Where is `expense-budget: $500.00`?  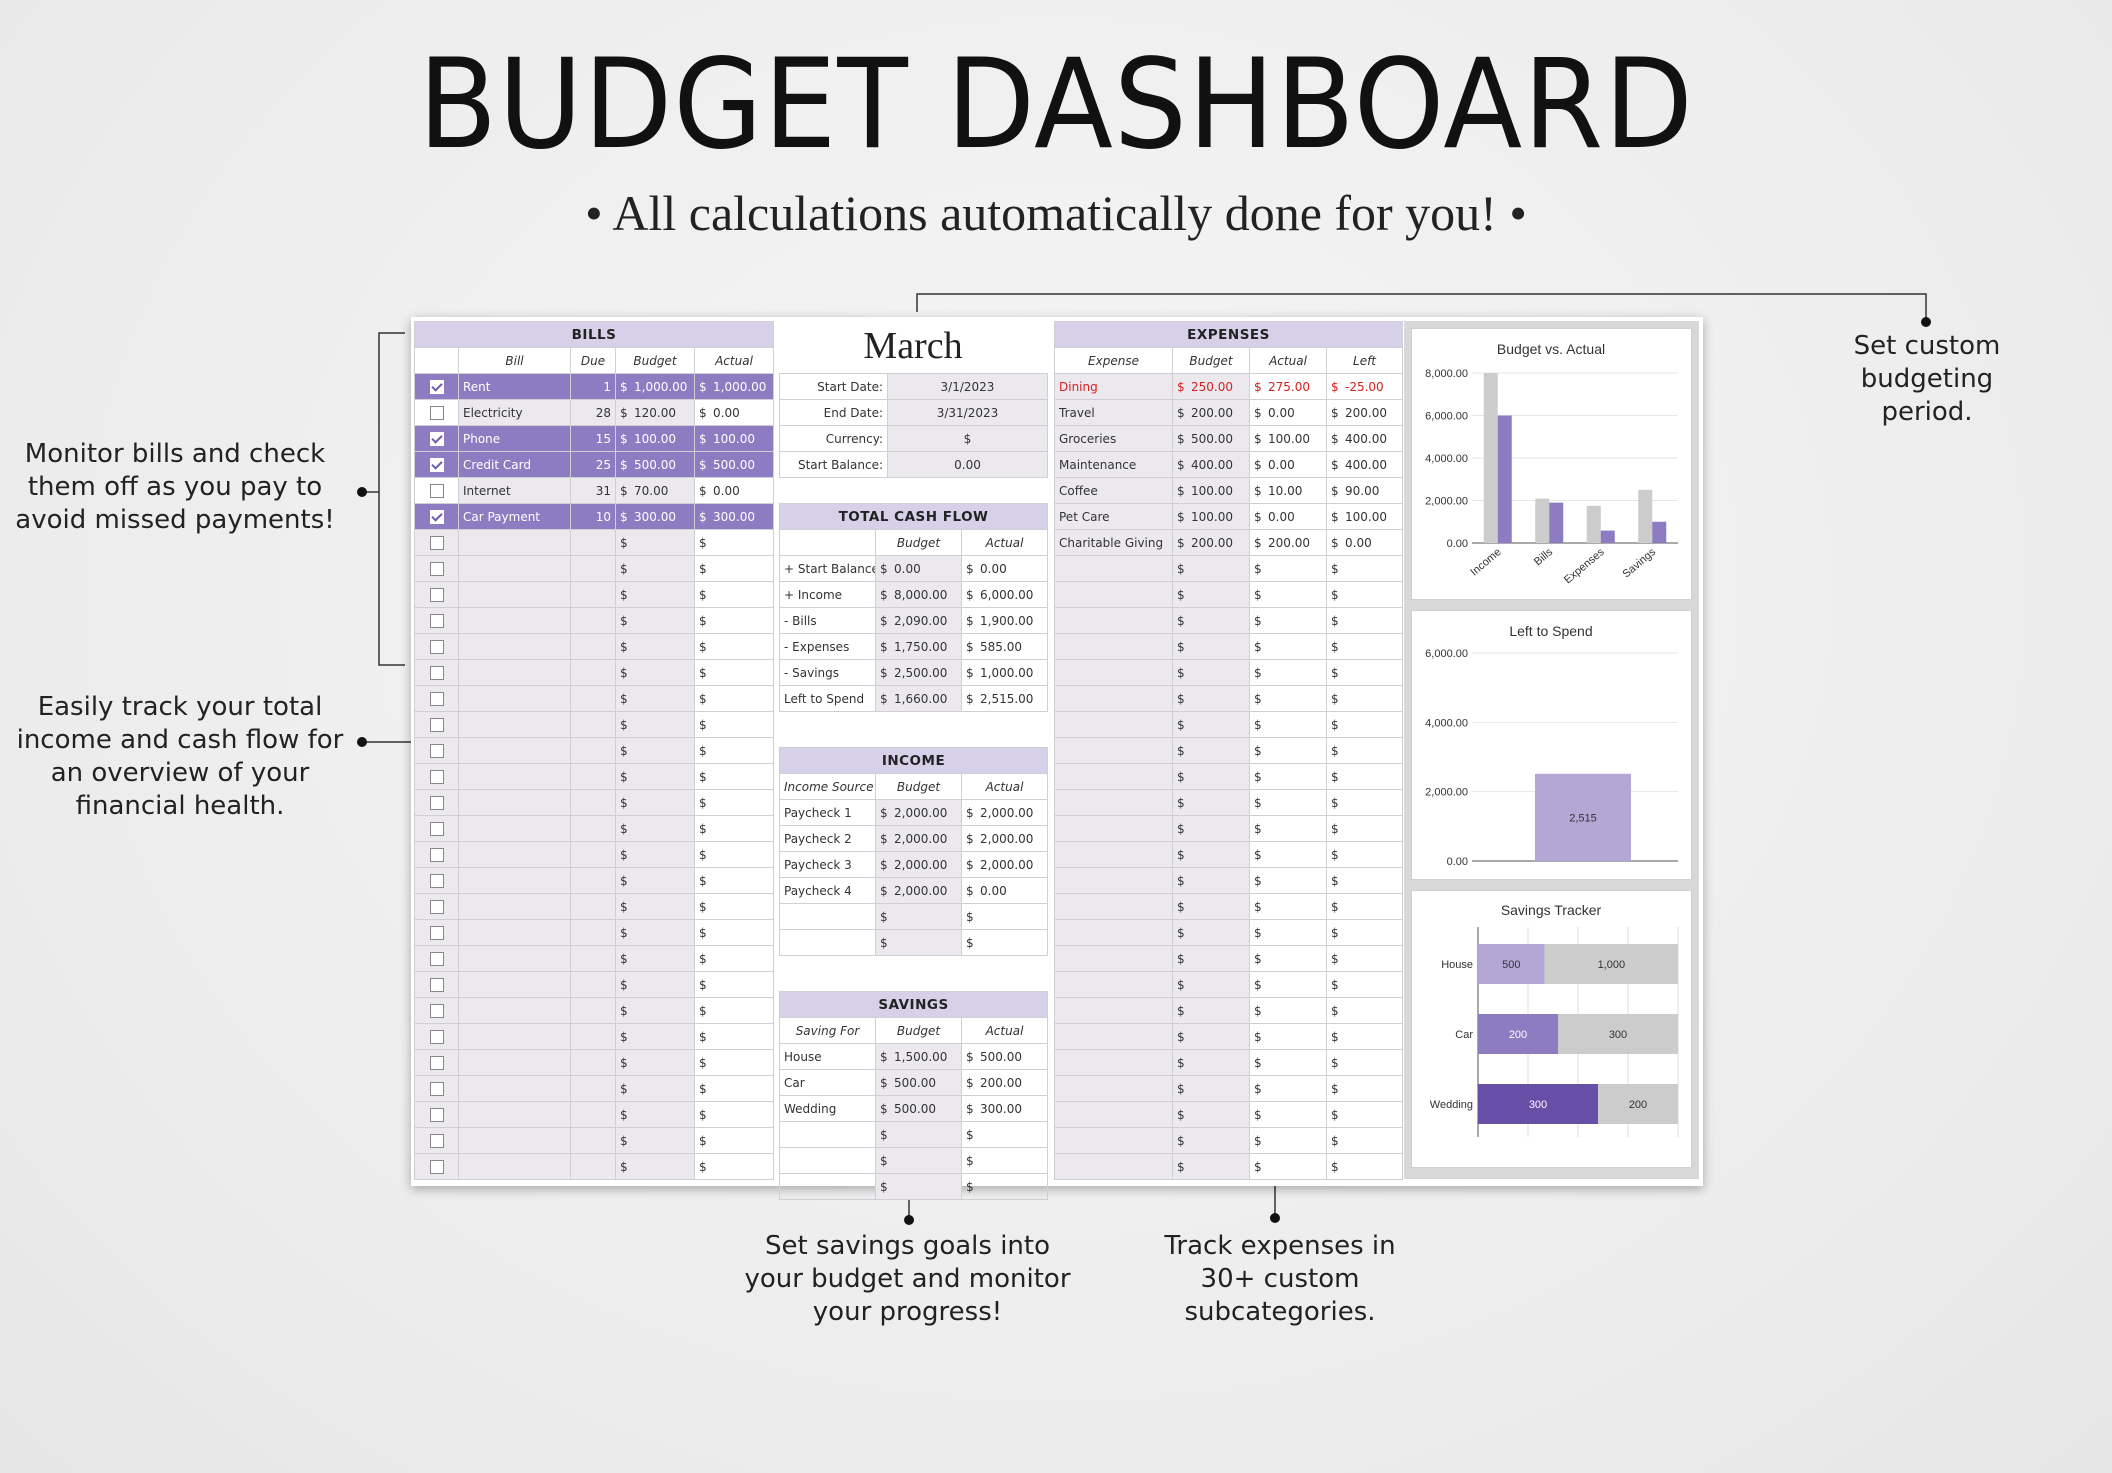
expense-budget: $500.00 is located at coordinates (1211, 438).